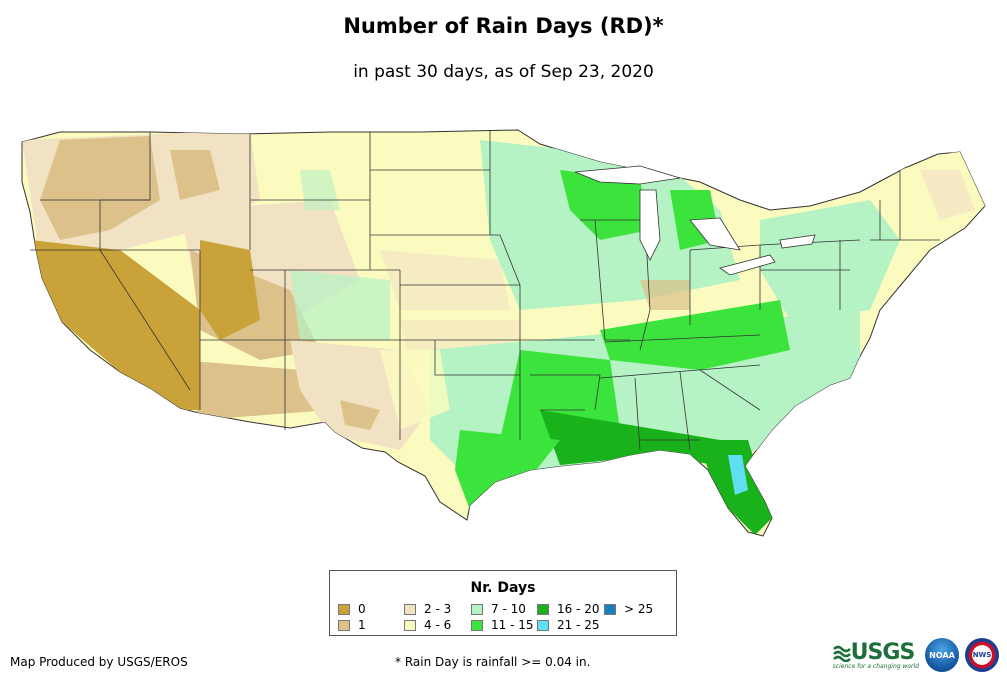 The width and height of the screenshot is (1007, 691). Describe the element at coordinates (512, 625) in the screenshot. I see `legend-label: 11 - 15` at that location.